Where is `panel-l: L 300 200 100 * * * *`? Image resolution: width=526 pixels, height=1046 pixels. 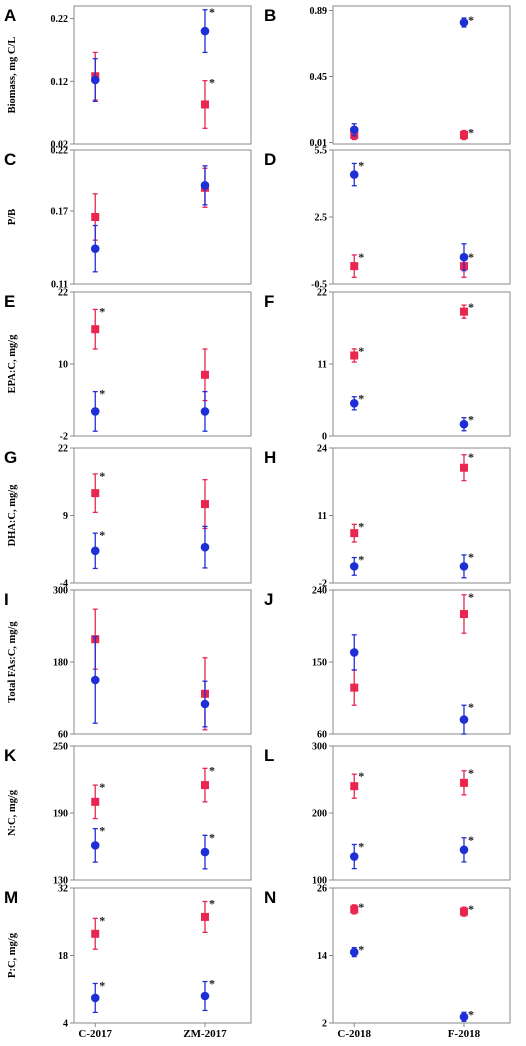 panel-l: L 300 200 100 * * * * is located at coordinates (387, 814).